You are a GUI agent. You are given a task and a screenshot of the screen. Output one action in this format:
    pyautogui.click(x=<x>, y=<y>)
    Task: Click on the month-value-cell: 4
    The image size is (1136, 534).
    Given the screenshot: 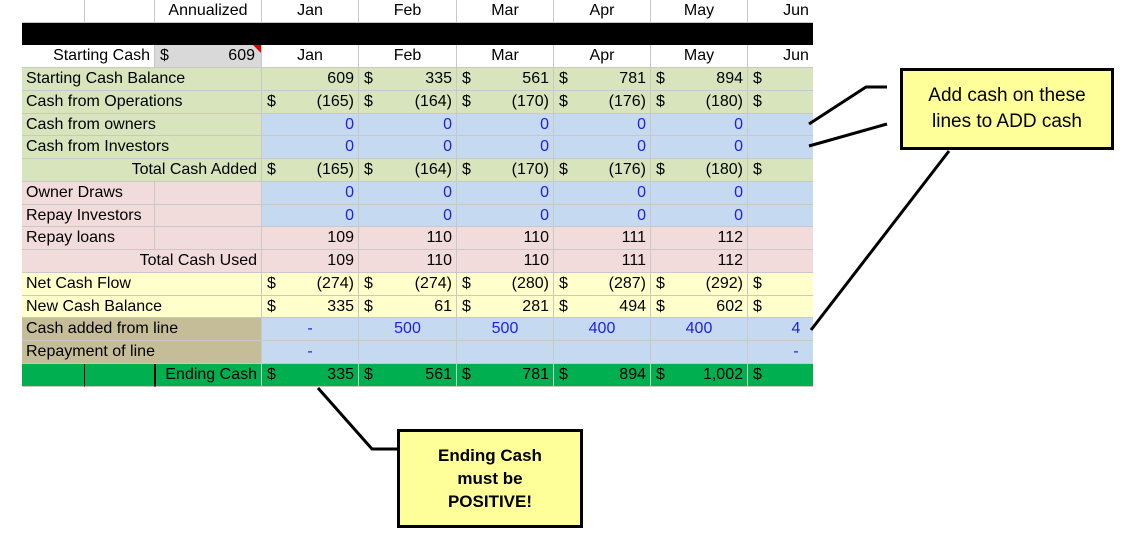 What is the action you would take?
    pyautogui.click(x=780, y=329)
    